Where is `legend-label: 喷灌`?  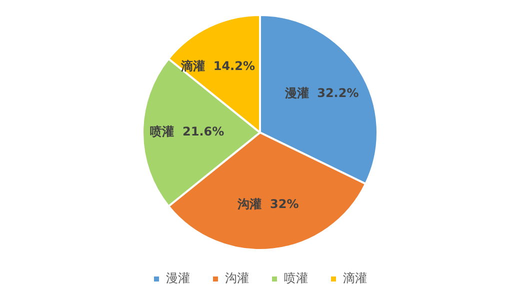 legend-label: 喷灌 is located at coordinates (296, 278).